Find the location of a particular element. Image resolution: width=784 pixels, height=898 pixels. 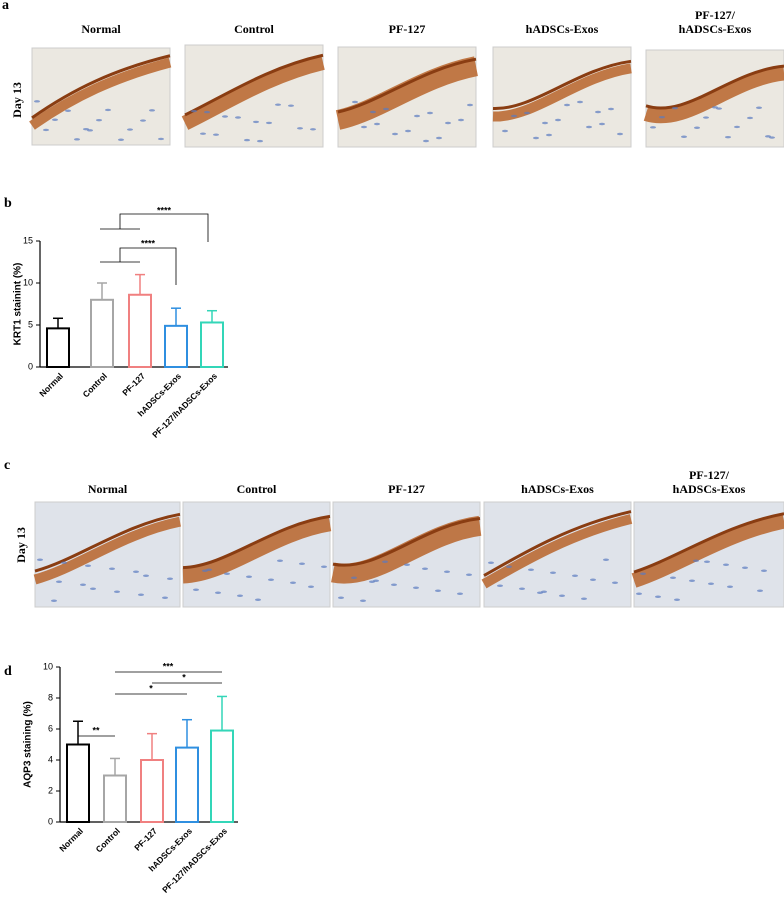

histology-image is located at coordinates (562, 97).